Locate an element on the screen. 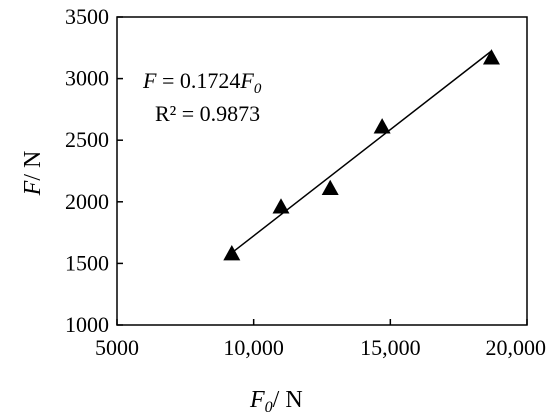 The width and height of the screenshot is (550, 417). x-axis-label-unit: / N is located at coordinates (288, 400).